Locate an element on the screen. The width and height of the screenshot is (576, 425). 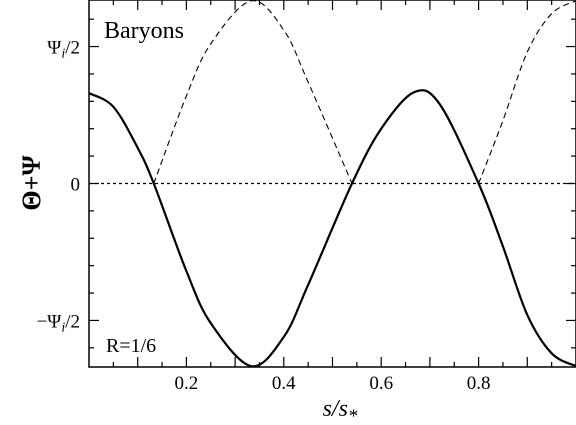
annotation-label: R=1/6 is located at coordinates (131, 346).